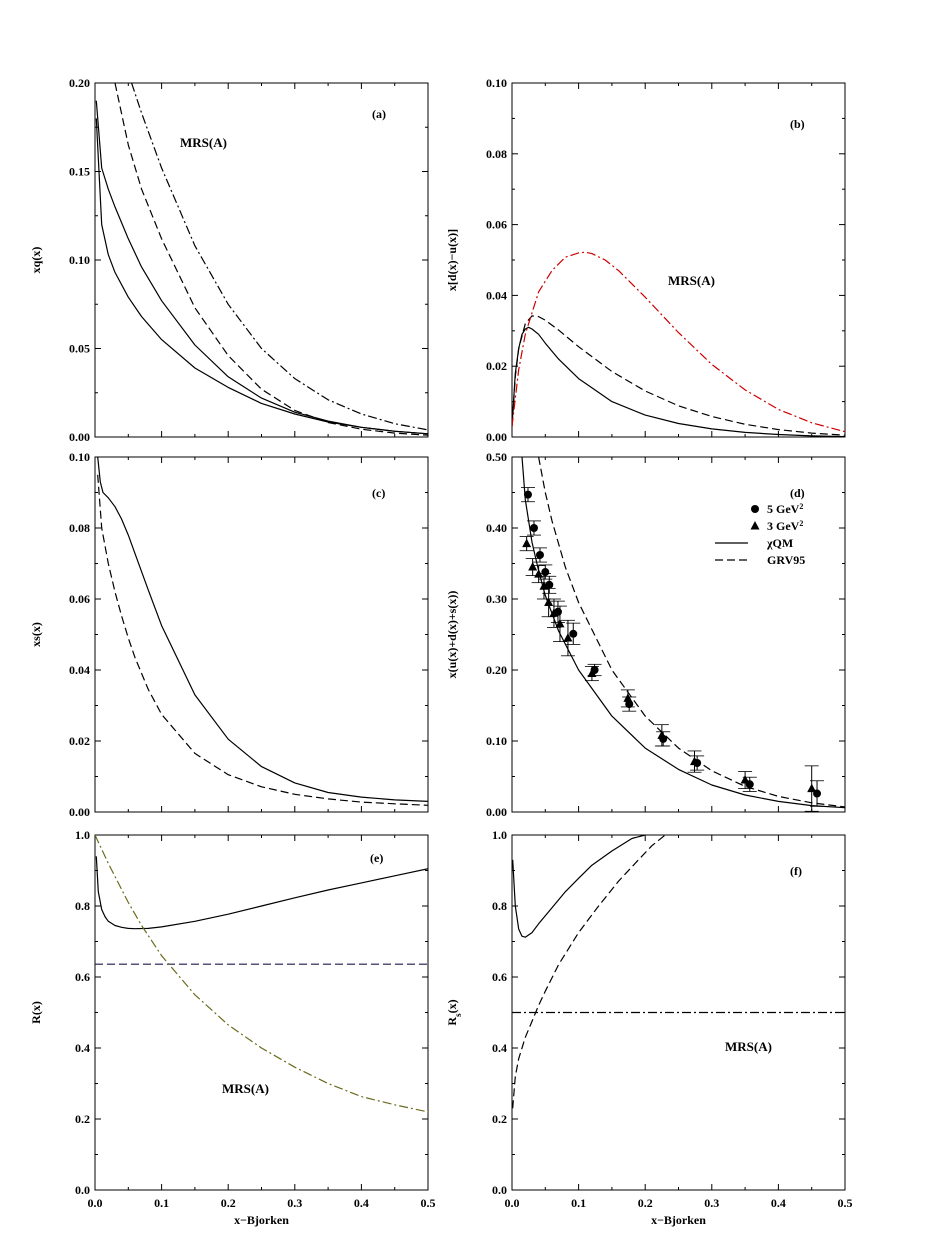 The image size is (926, 1253). I want to click on y-tick-label: 1.0, so click(82, 835).